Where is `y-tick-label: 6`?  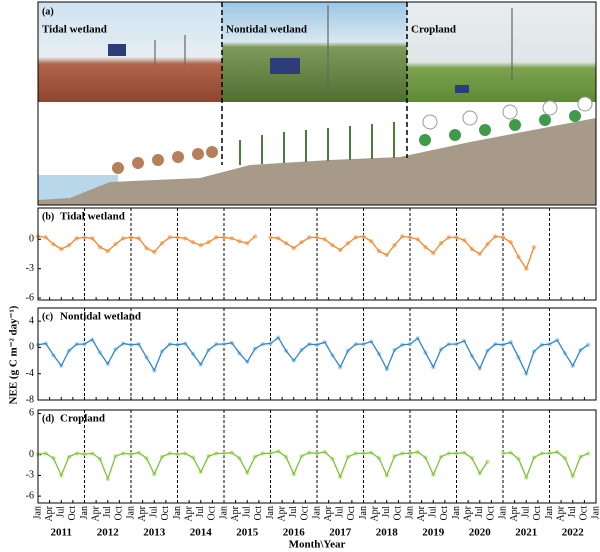
y-tick-label: 6 is located at coordinates (31, 413).